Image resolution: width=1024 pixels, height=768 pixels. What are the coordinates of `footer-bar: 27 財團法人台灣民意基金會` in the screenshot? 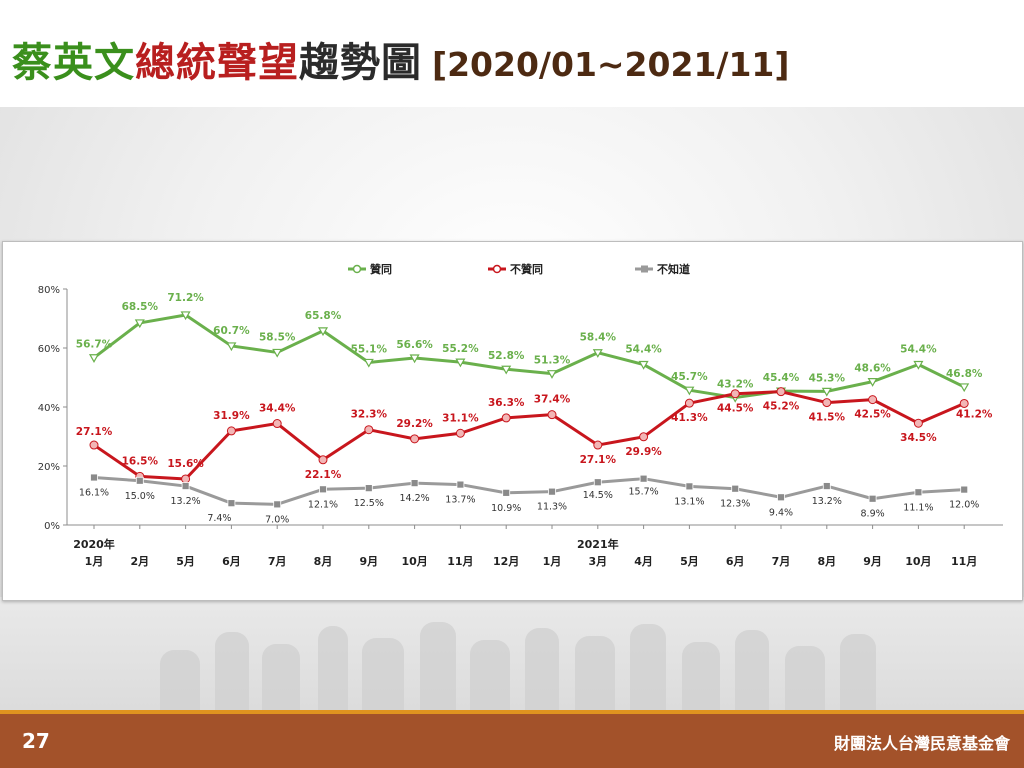 It's located at (512, 741).